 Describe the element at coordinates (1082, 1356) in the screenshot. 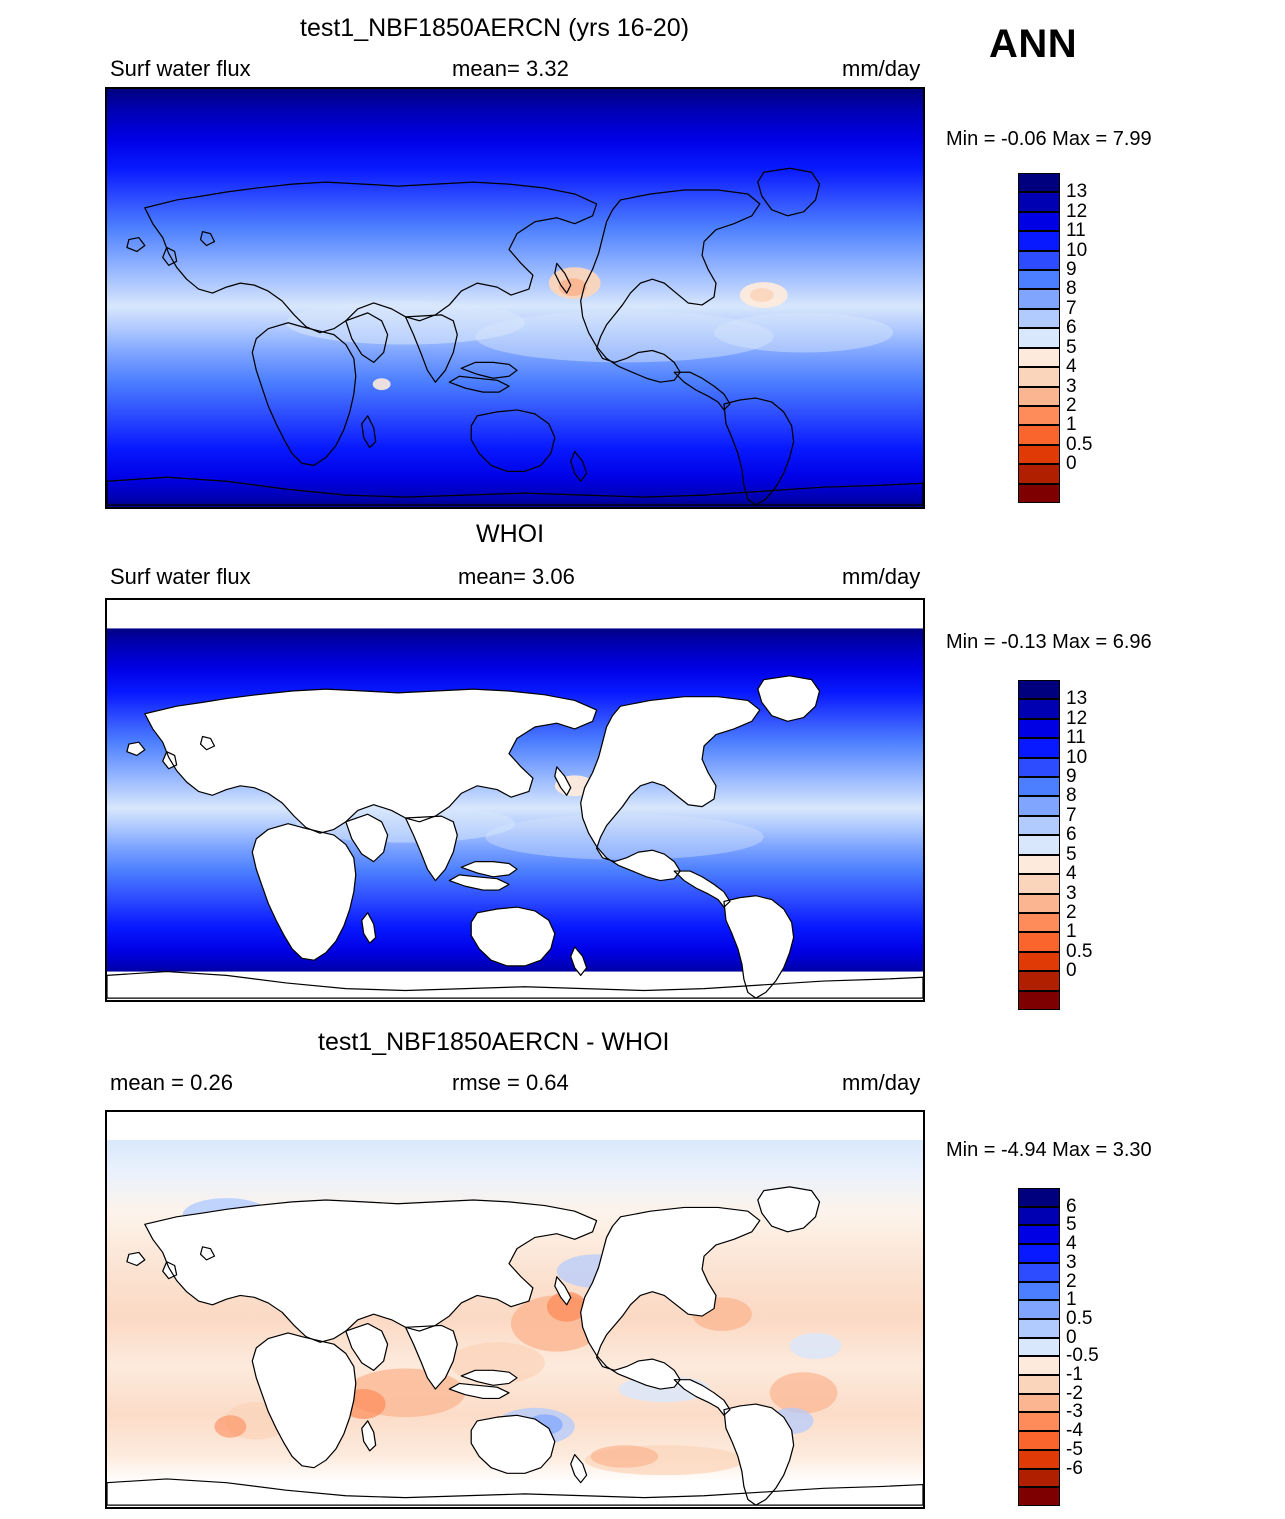

I see `colorbar-tick-label: -0.5` at that location.